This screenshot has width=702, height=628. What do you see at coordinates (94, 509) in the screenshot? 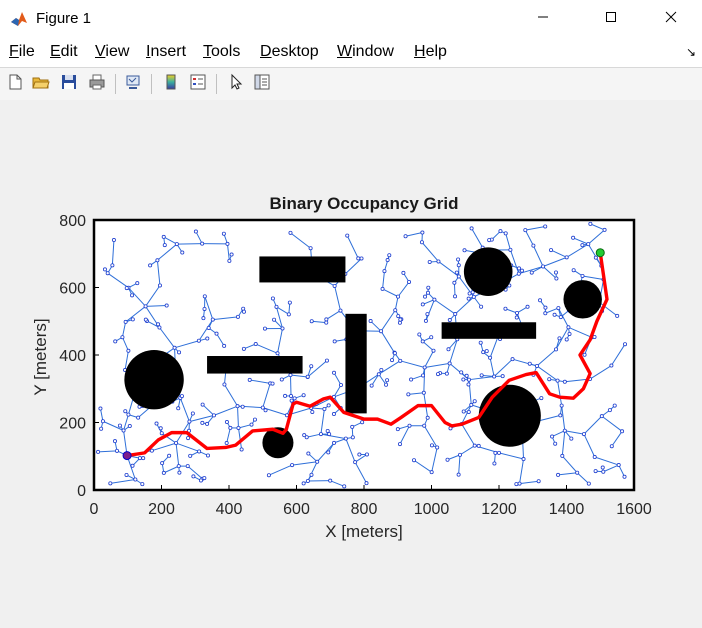
I see `x-tick-label: 0` at bounding box center [94, 509].